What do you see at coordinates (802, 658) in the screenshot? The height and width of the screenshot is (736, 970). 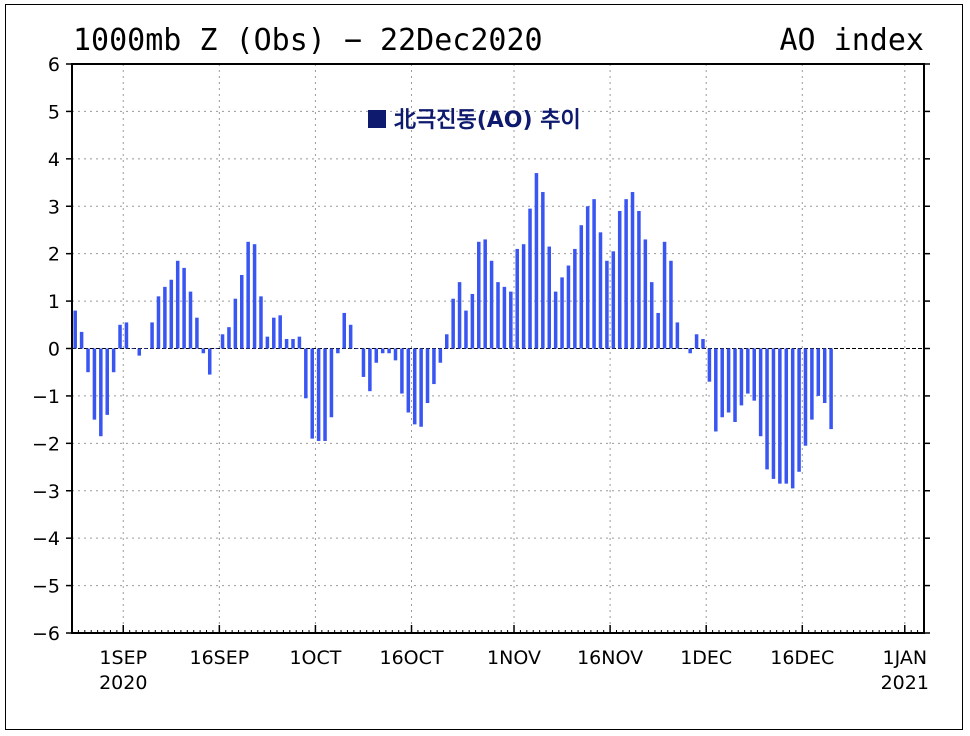 I see `x-tick-label: 16DEC` at bounding box center [802, 658].